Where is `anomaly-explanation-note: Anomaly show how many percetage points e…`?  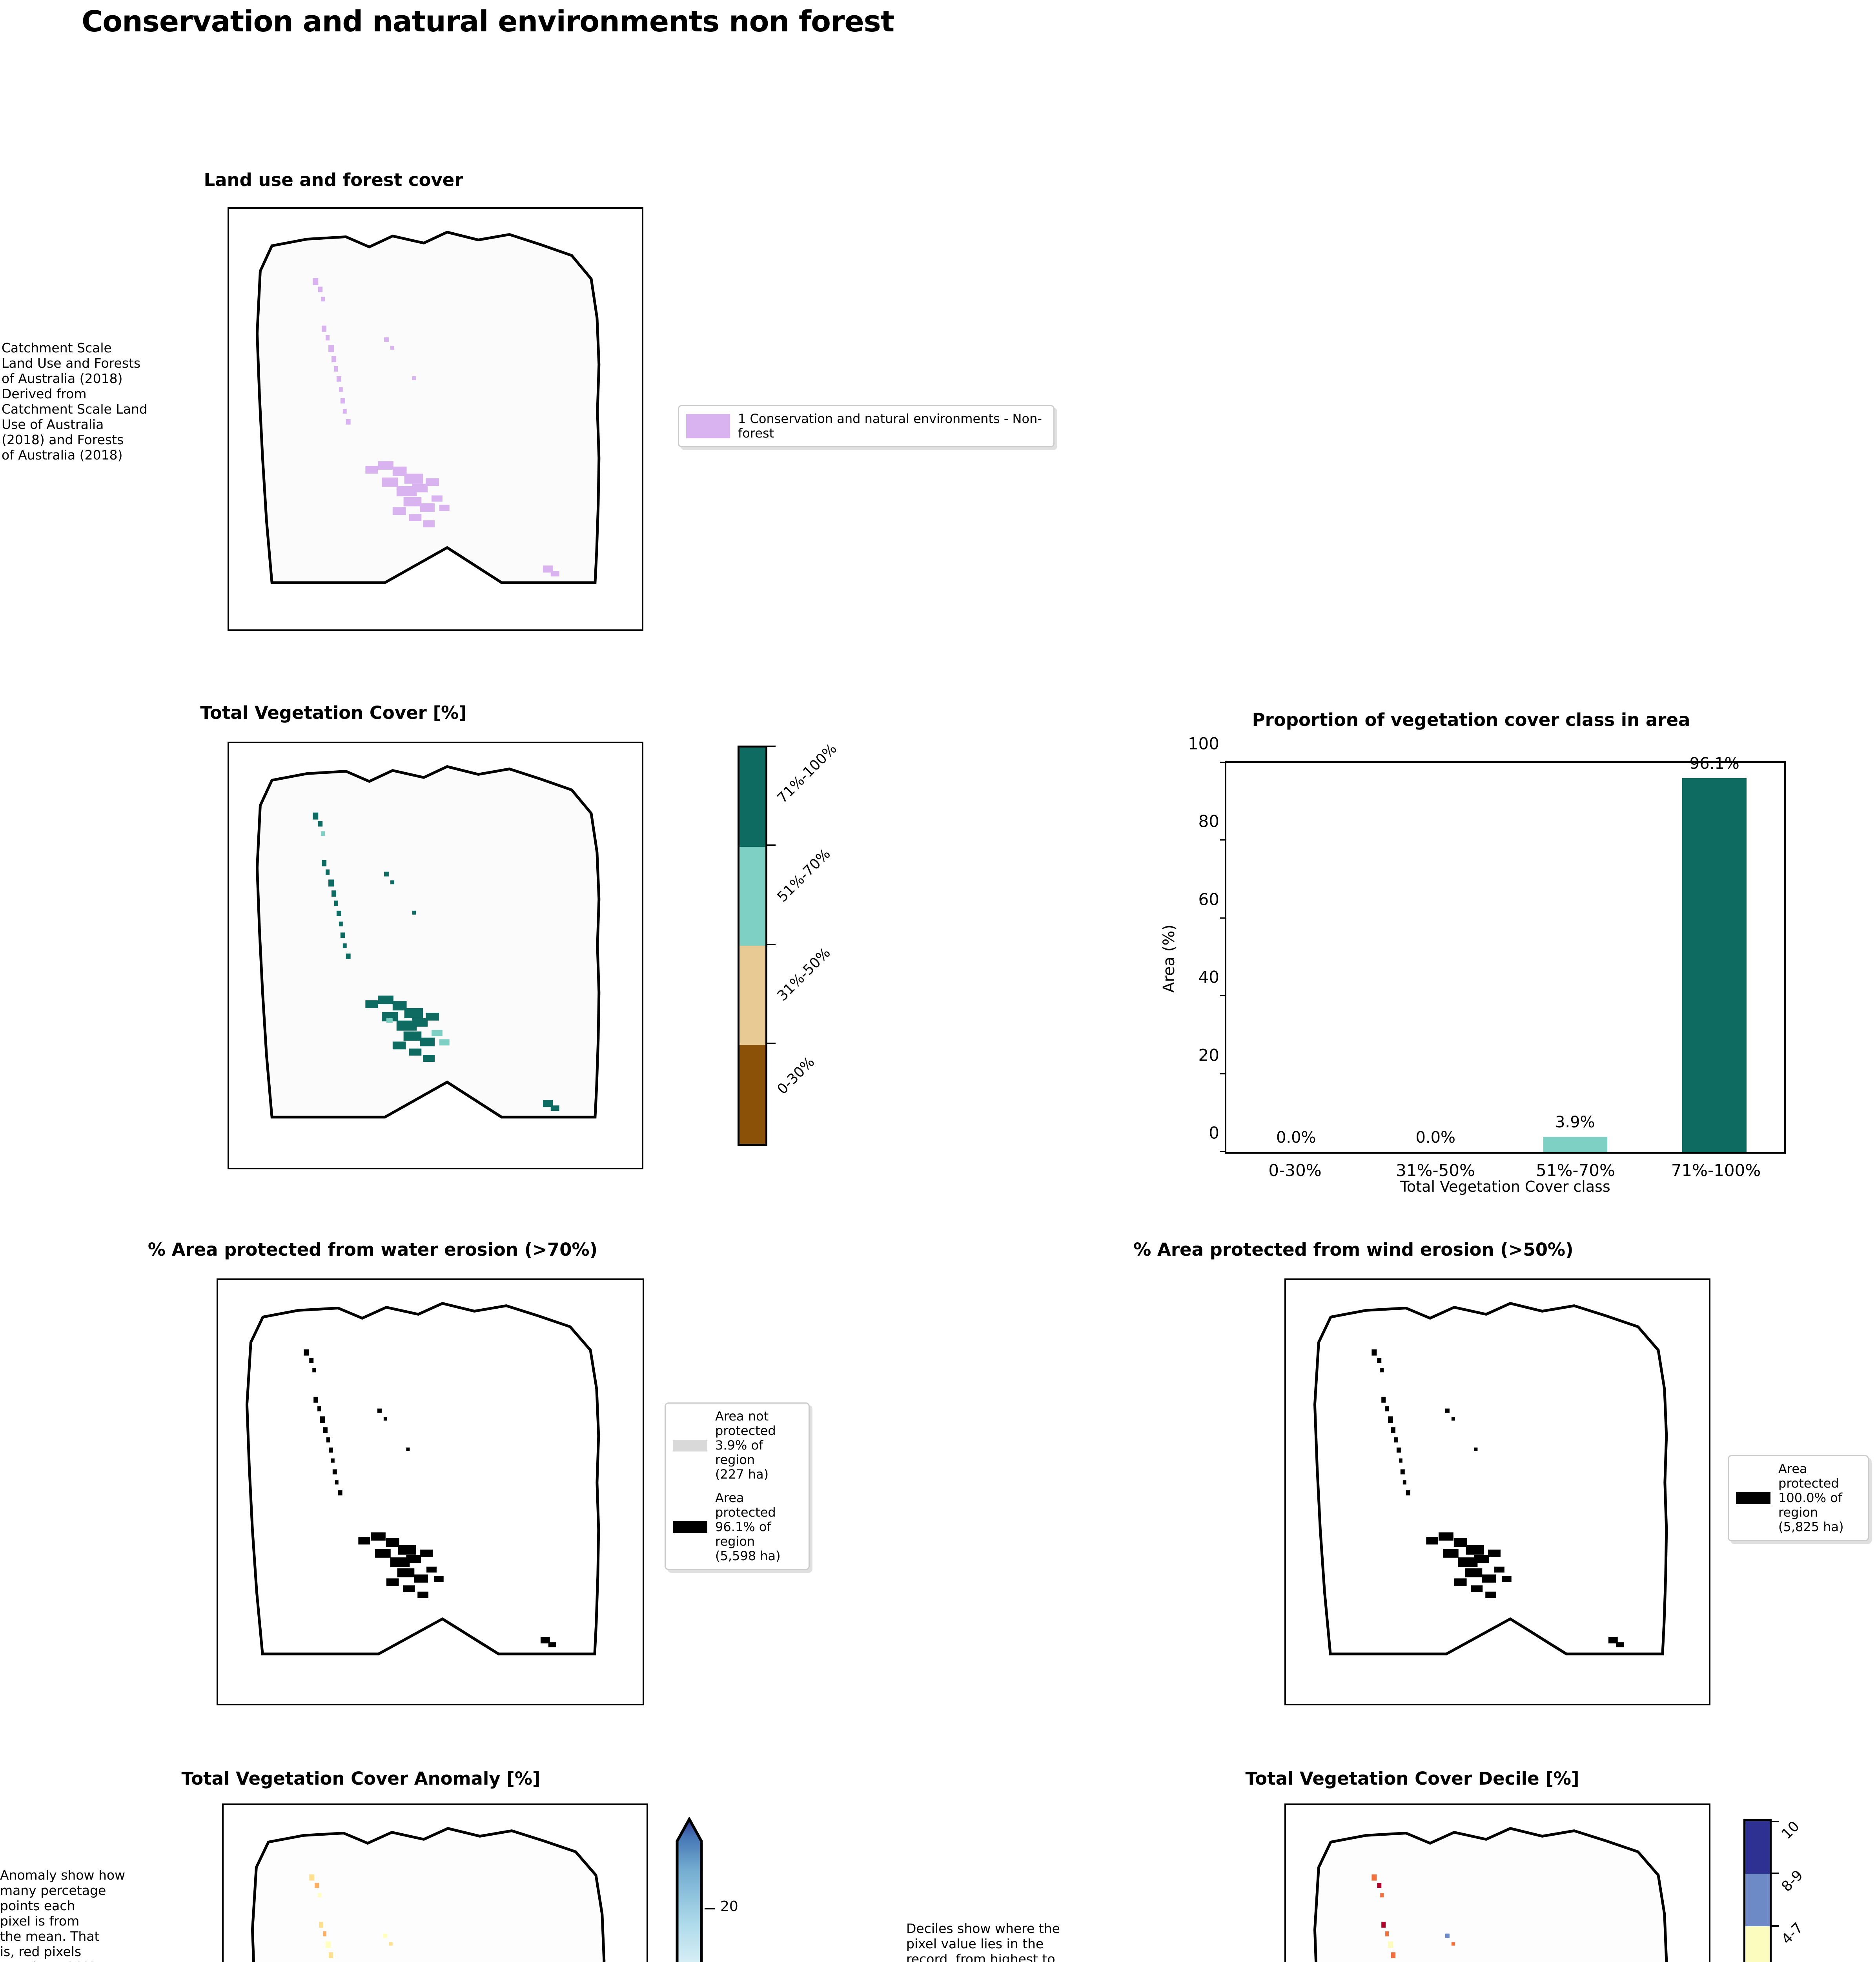
anomaly-explanation-note: Anomaly show how many percetage points e… is located at coordinates (63, 1915).